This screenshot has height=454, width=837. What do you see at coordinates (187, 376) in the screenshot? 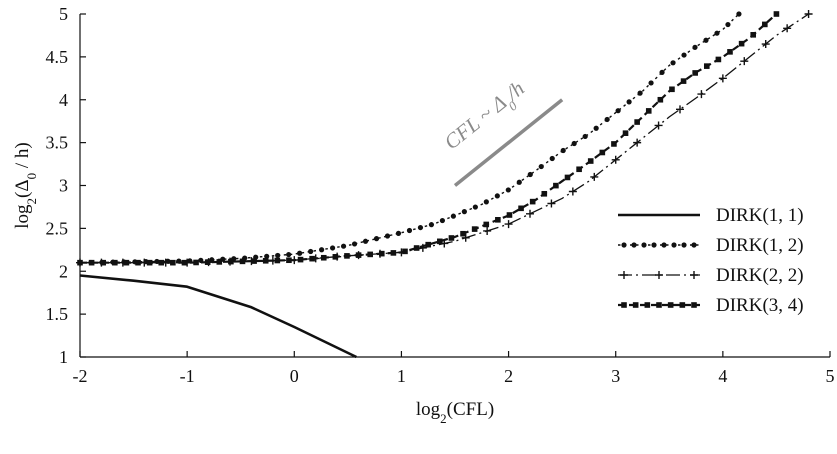
I see `x-tick-label: -1` at bounding box center [187, 376].